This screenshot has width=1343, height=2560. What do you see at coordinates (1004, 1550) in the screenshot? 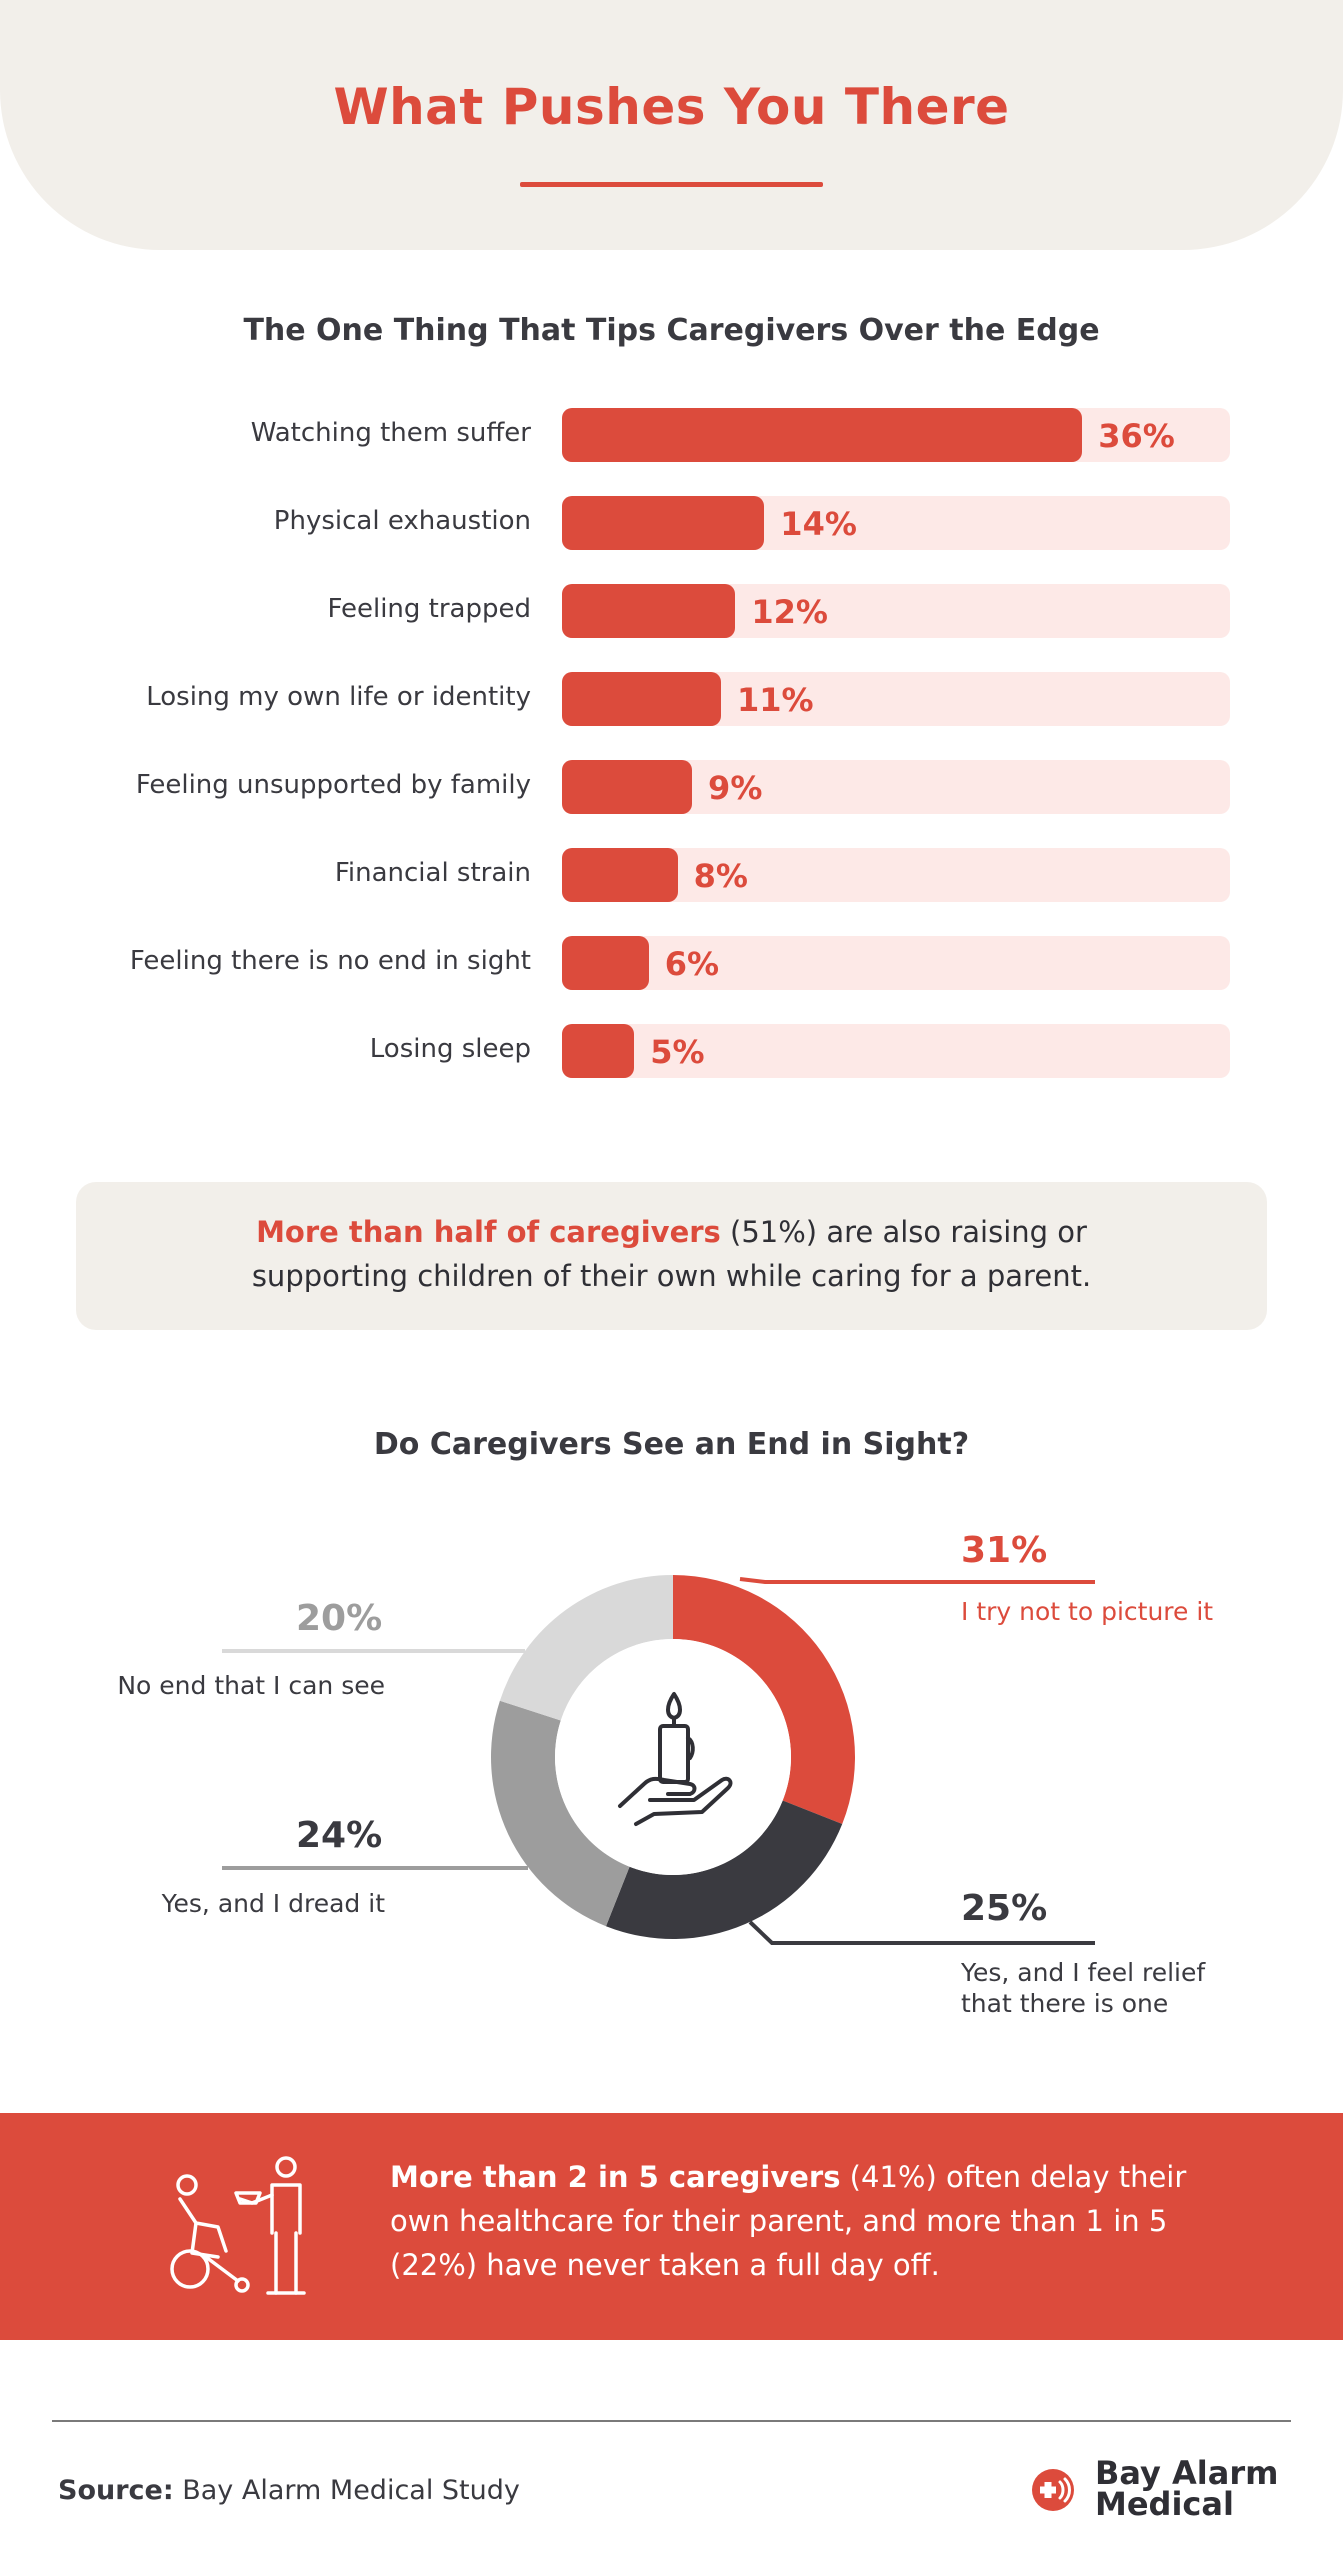
I see `donut-pct-s1: 31%` at bounding box center [1004, 1550].